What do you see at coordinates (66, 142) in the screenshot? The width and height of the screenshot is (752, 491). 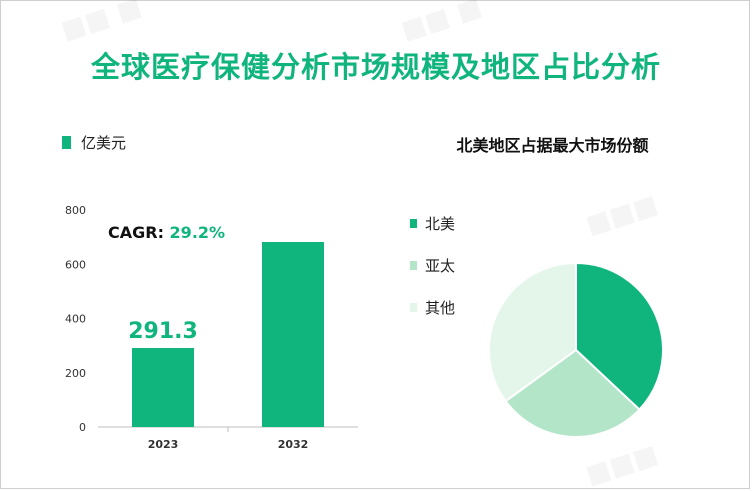 I see `bar-legend-swatch` at bounding box center [66, 142].